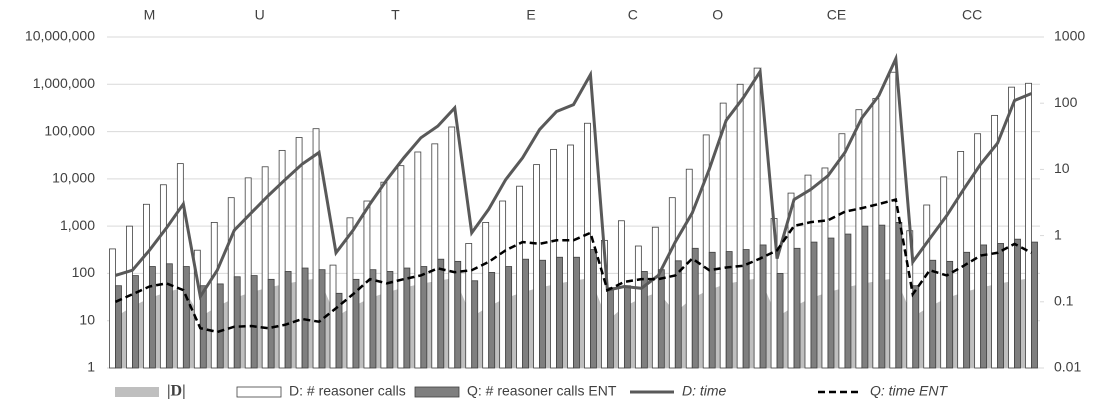 The image size is (1103, 414). What do you see at coordinates (77, 225) in the screenshot?
I see `y-tick-label: 1,000` at bounding box center [77, 225].